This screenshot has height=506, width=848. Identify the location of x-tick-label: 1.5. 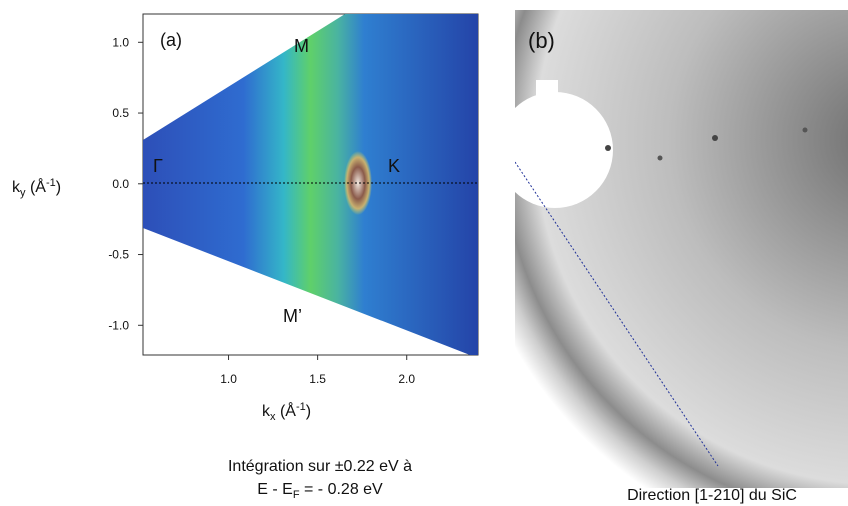
(317, 379).